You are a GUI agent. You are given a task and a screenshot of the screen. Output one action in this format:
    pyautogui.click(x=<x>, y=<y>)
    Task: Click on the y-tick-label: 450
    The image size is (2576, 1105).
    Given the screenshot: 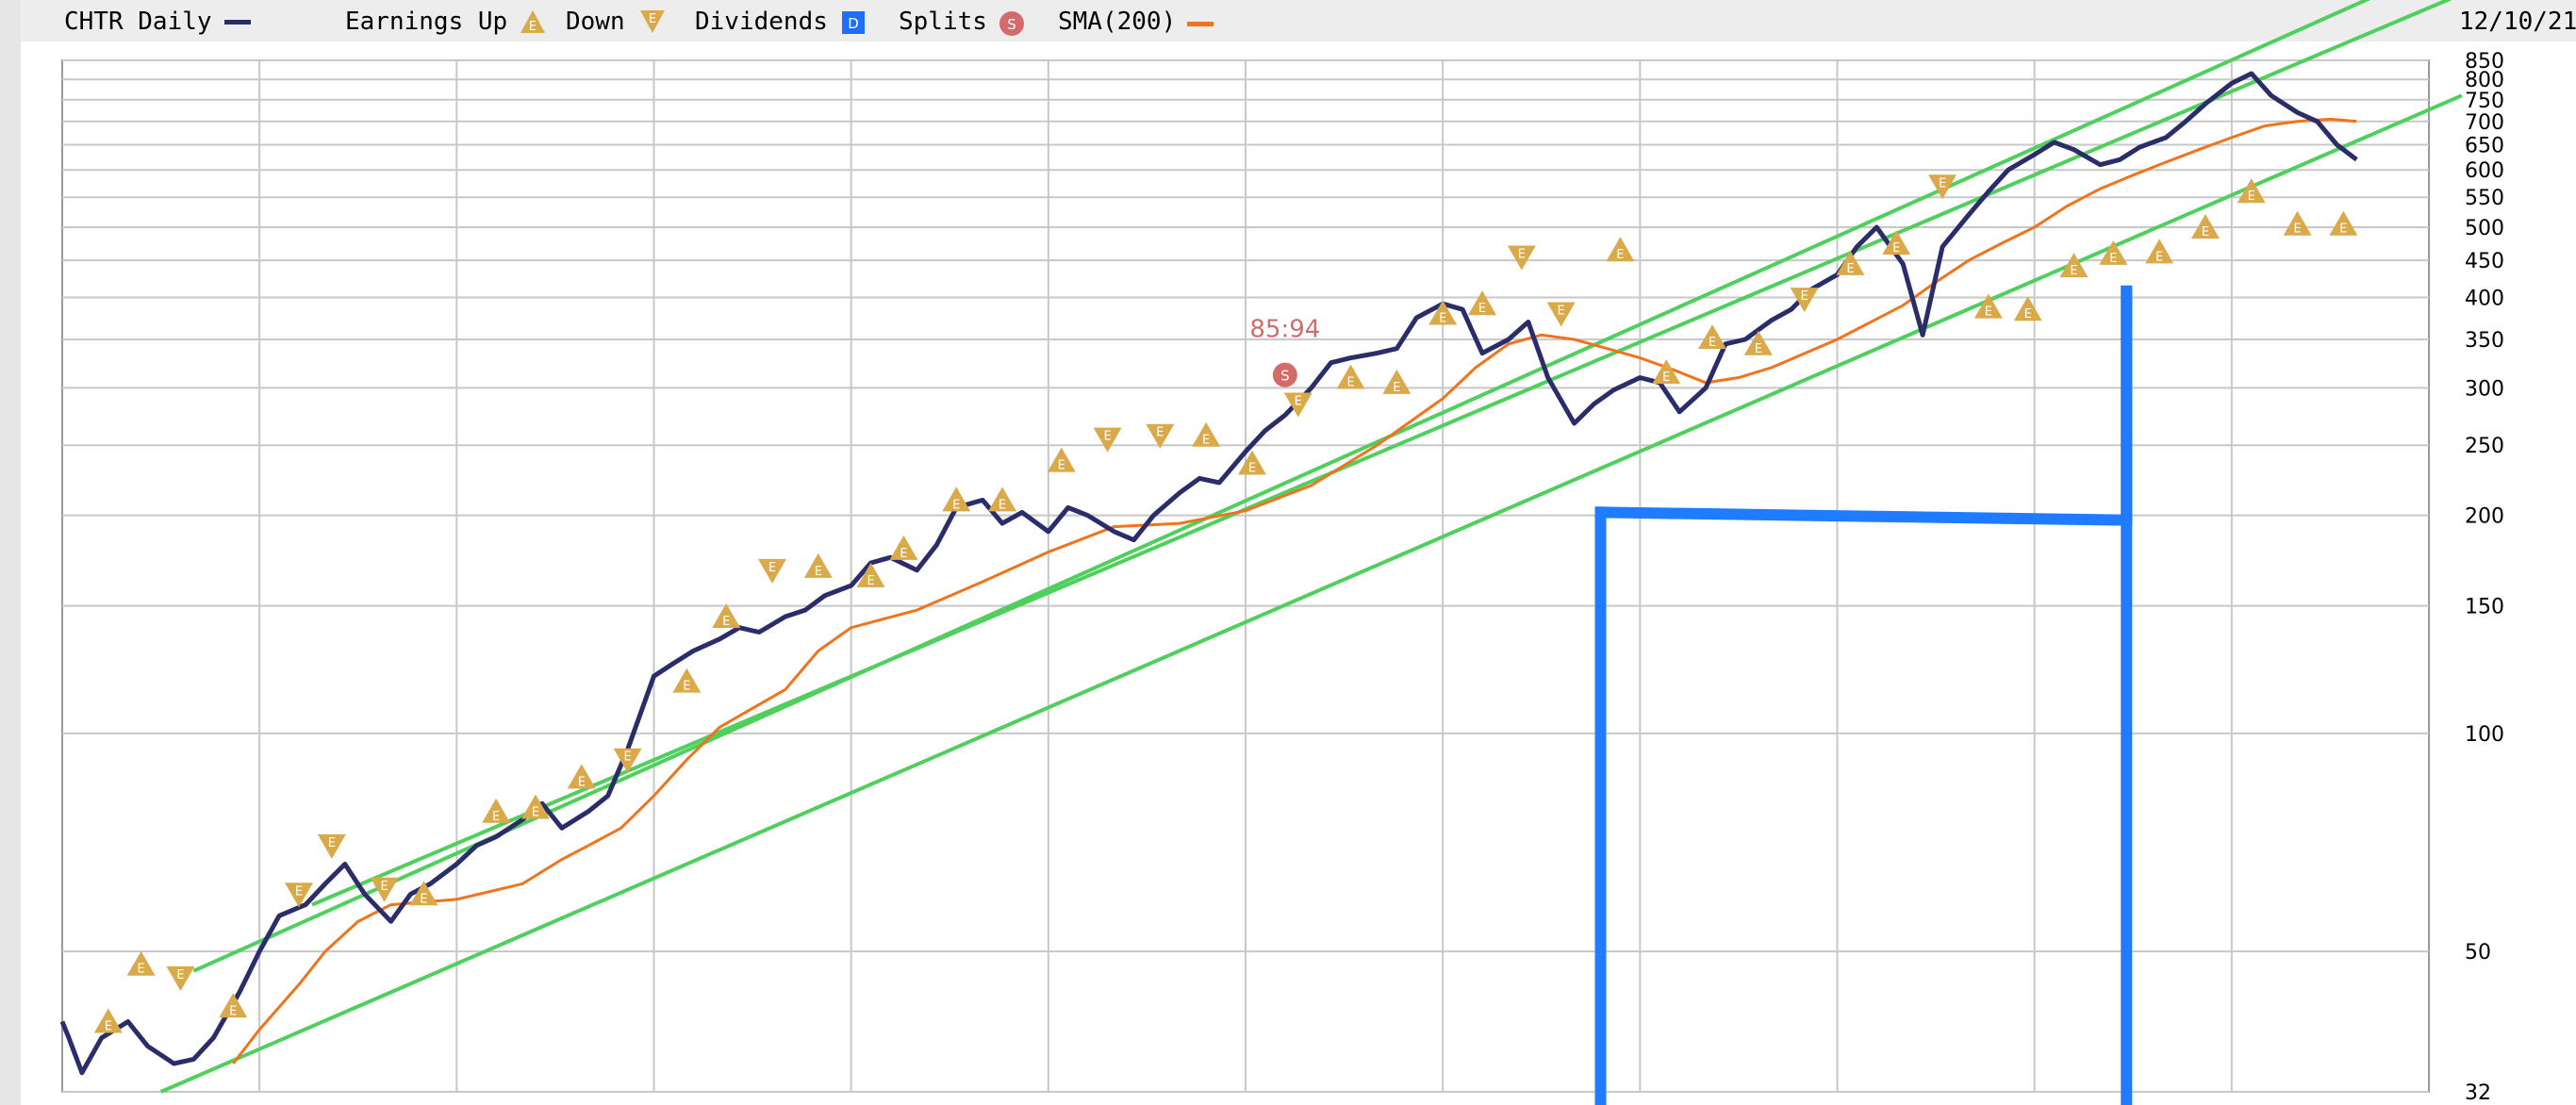 What is the action you would take?
    pyautogui.click(x=2484, y=261)
    